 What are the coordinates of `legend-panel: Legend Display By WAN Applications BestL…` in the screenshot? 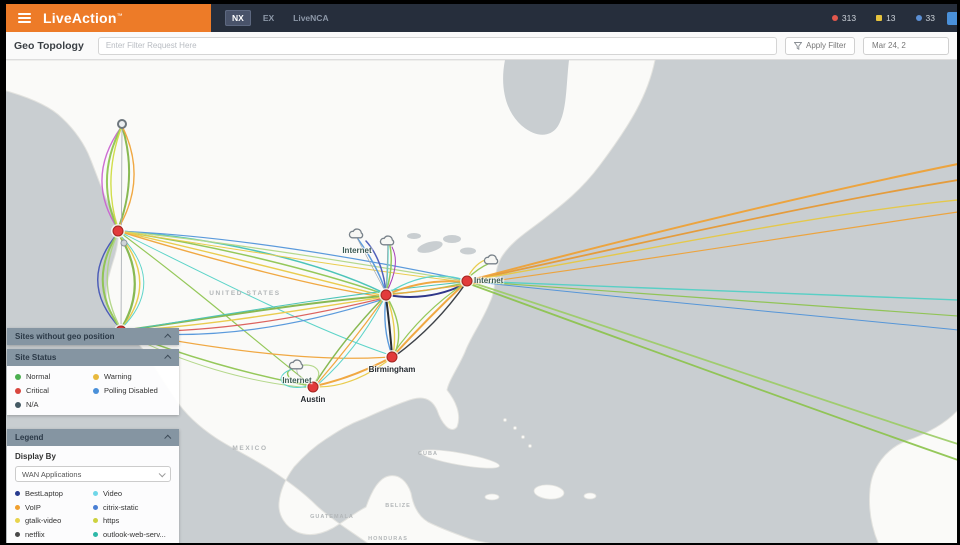 It's located at (93, 486).